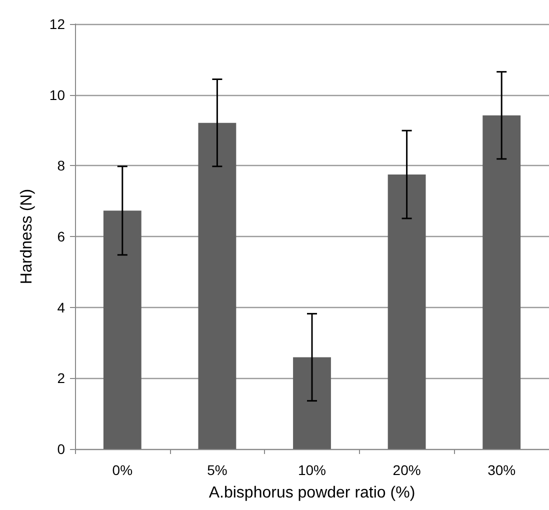 Image resolution: width=549 pixels, height=510 pixels. Describe the element at coordinates (61, 378) in the screenshot. I see `y-tick-label: 2` at that location.